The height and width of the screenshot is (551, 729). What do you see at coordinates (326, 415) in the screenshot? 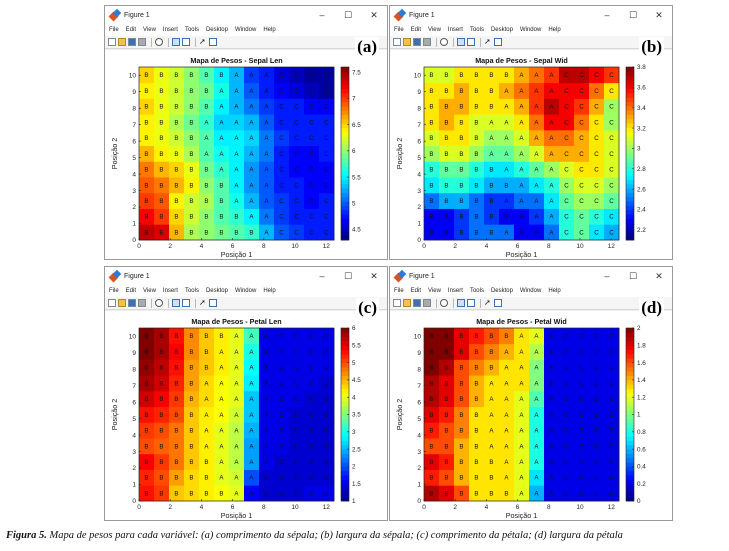
I see `neuron-label: C` at bounding box center [326, 415].